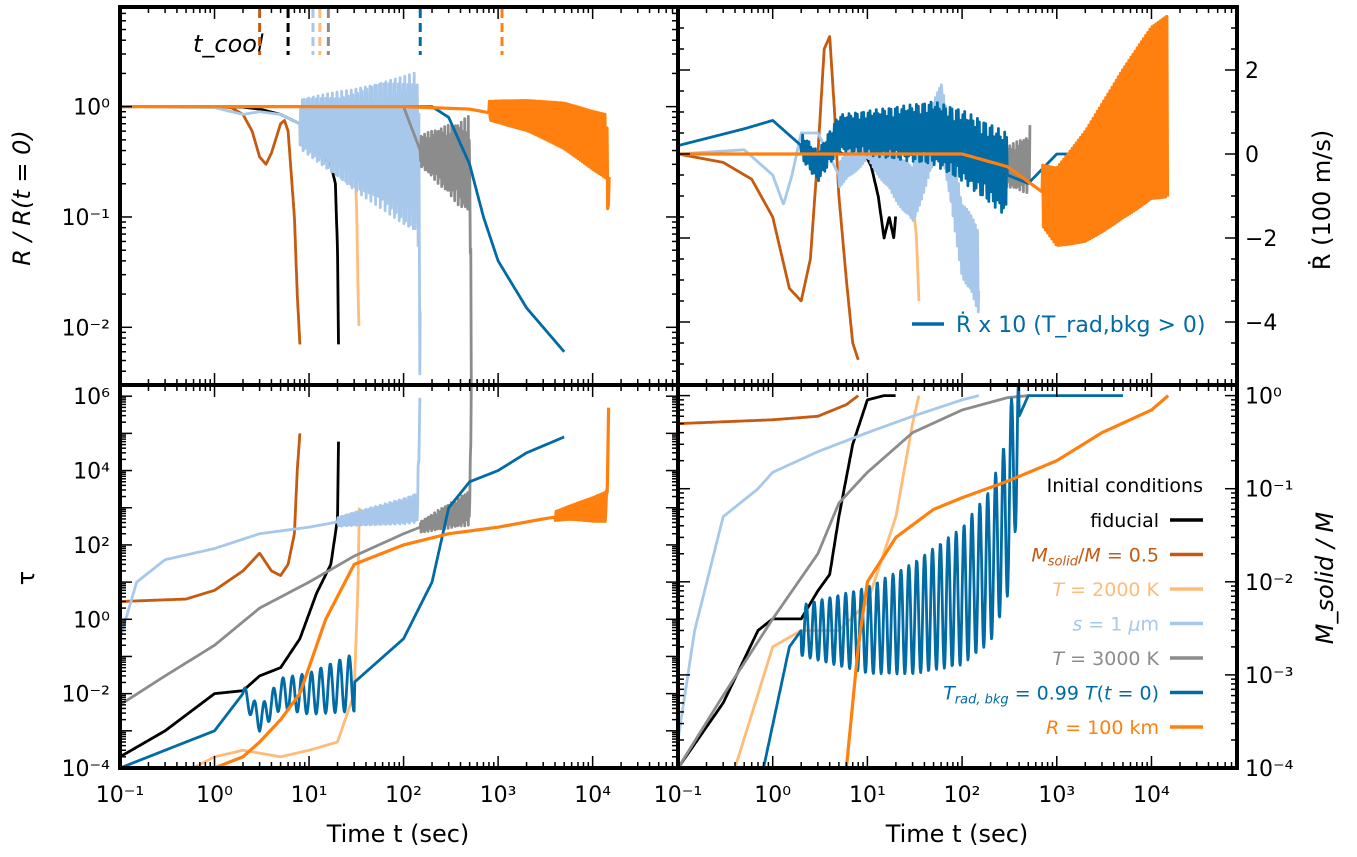  What do you see at coordinates (1252, 155) in the screenshot?
I see `y-tick-label: 0` at bounding box center [1252, 155].